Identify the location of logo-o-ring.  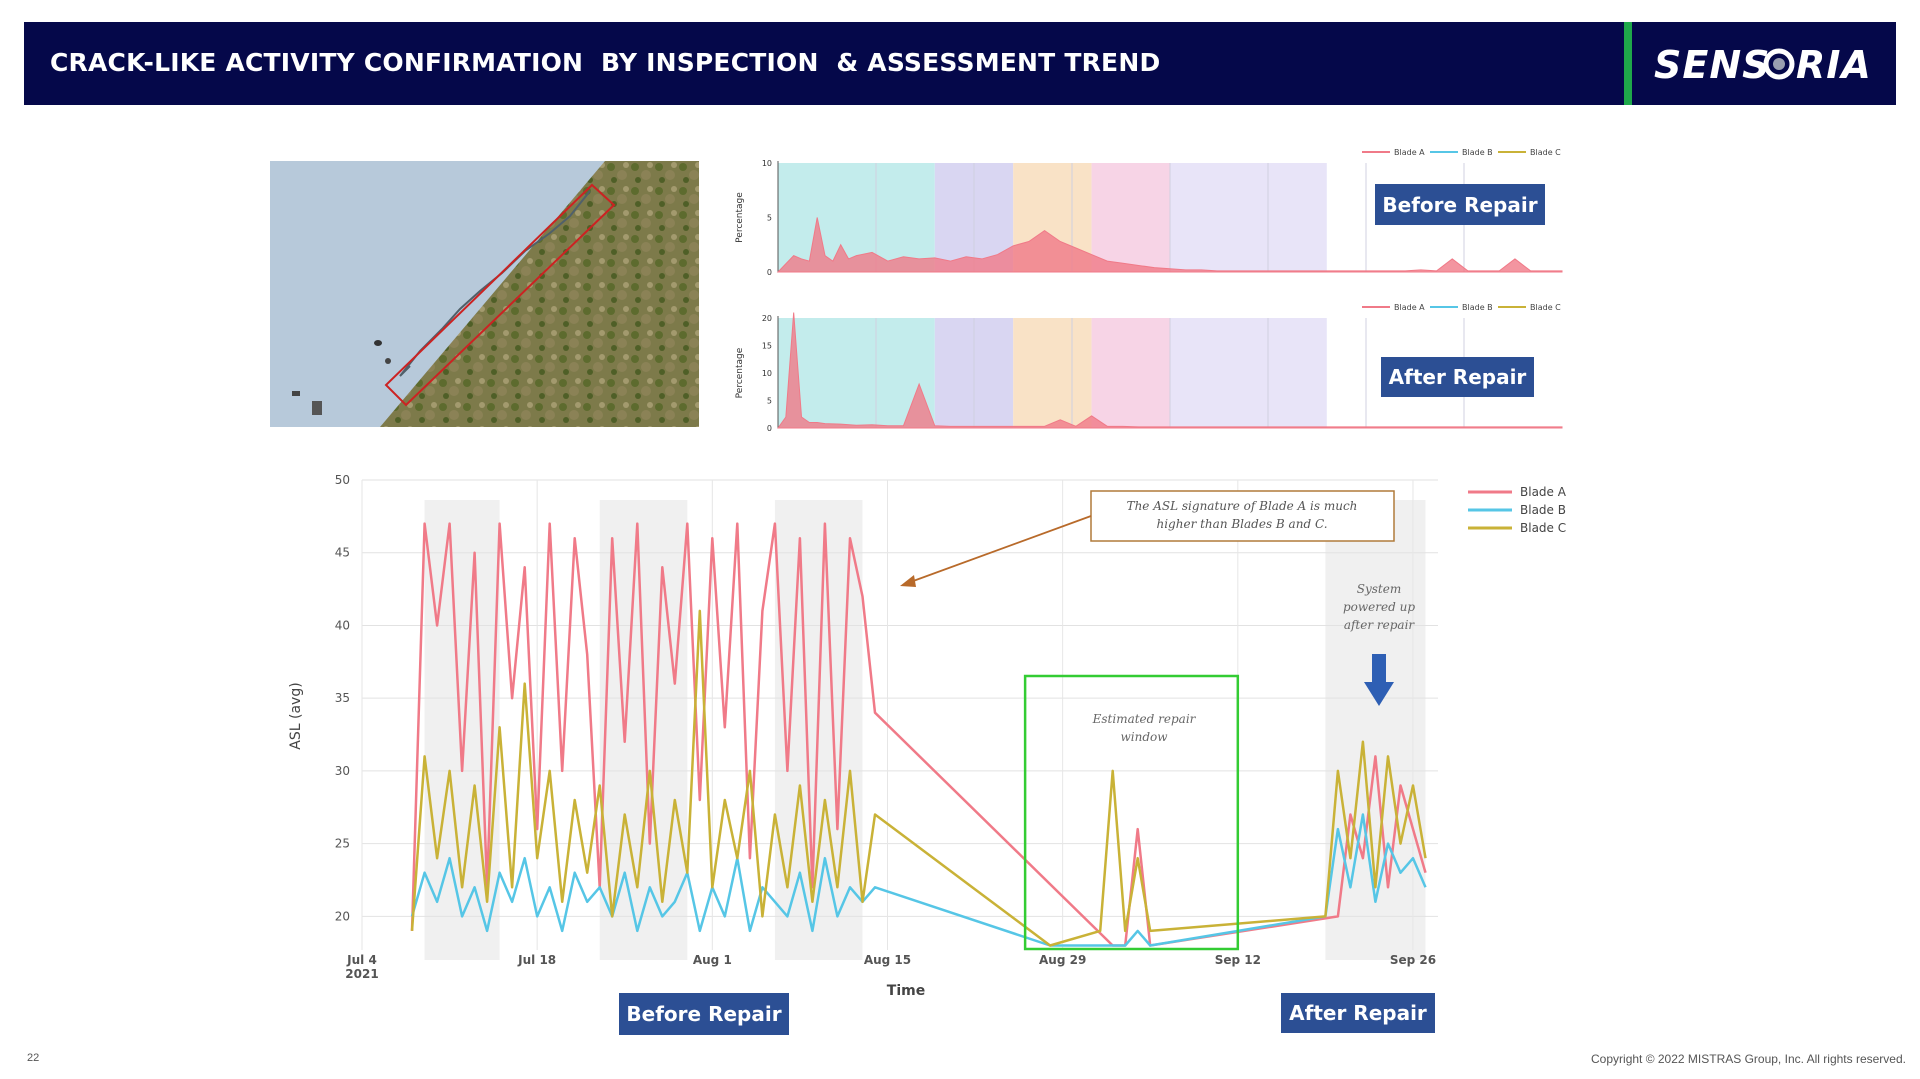
(1779, 64).